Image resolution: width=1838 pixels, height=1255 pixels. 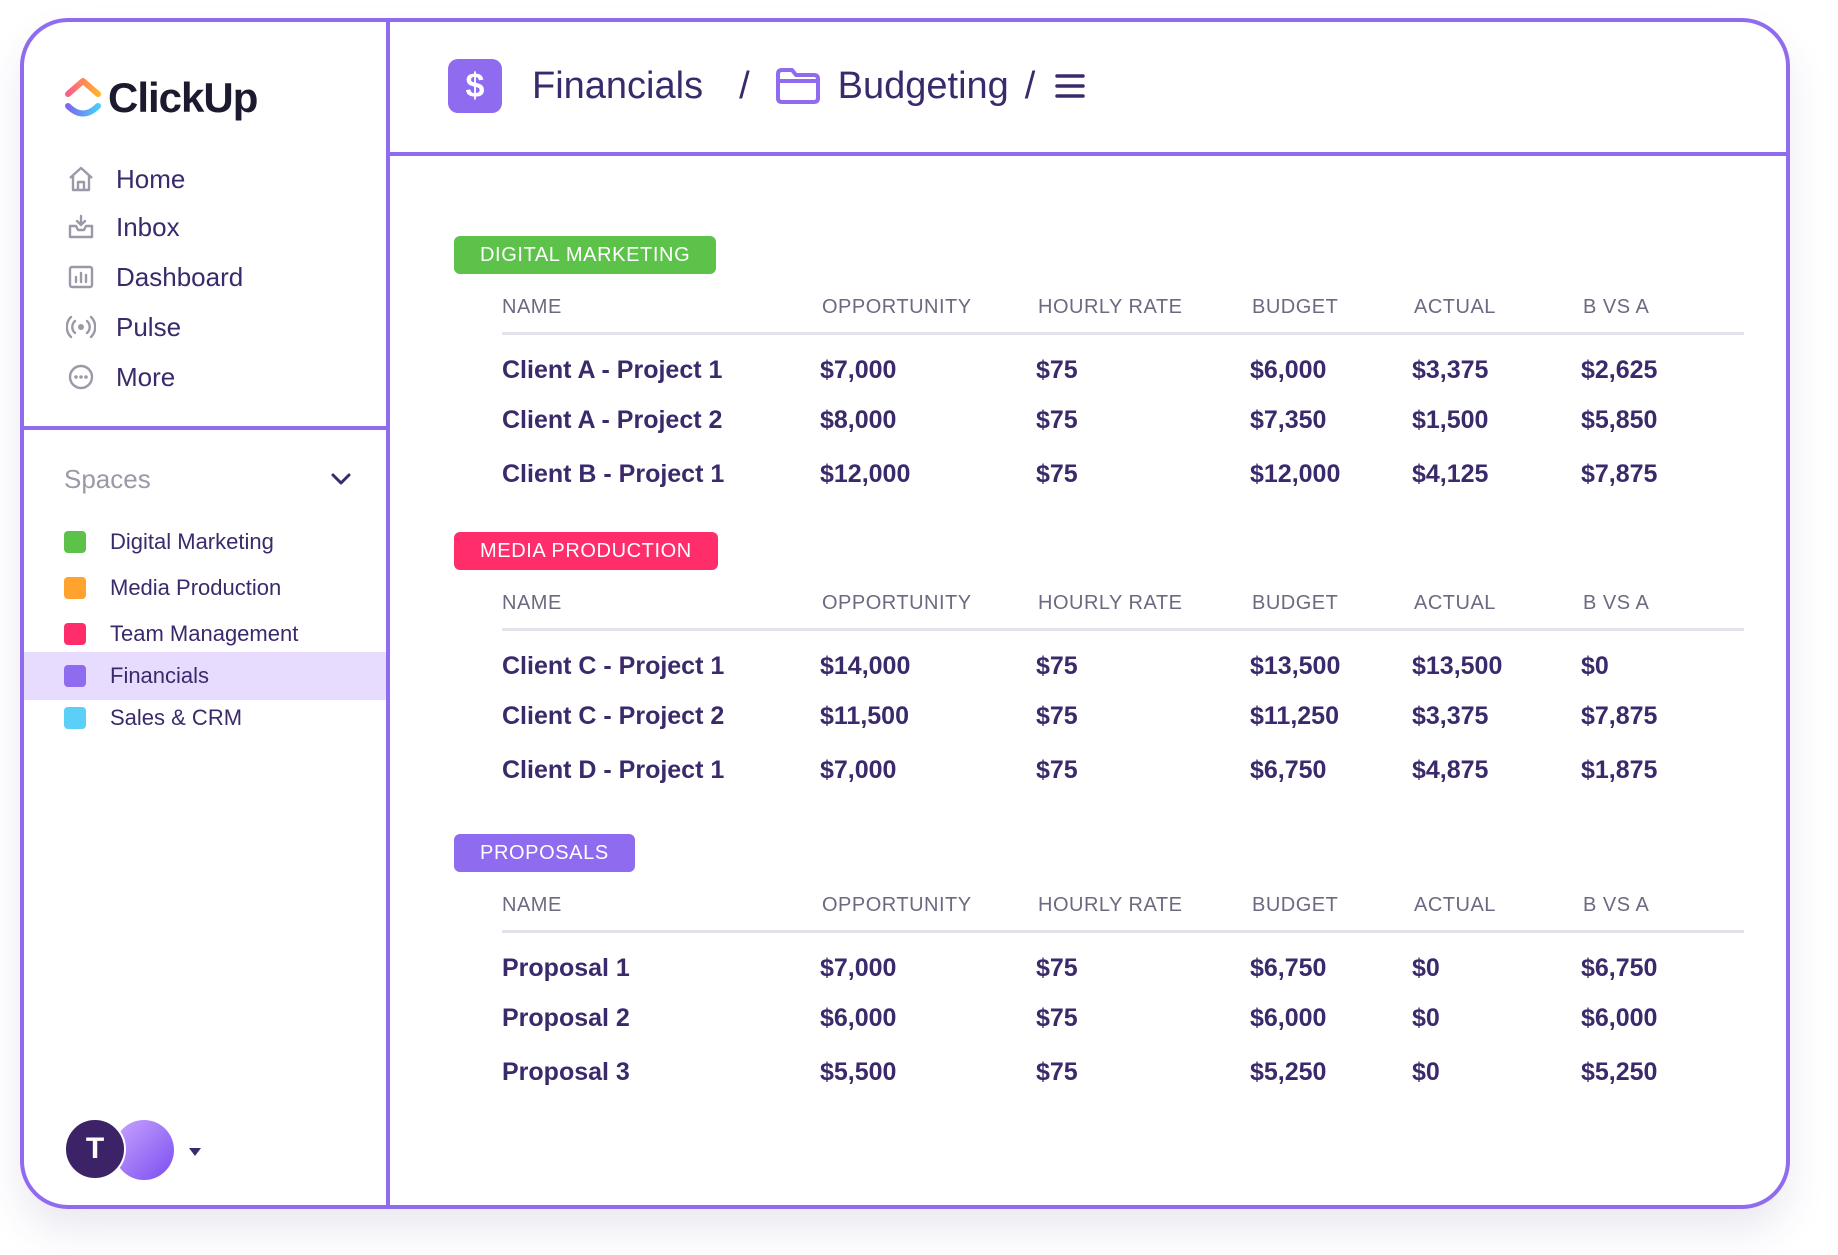 What do you see at coordinates (858, 1018) in the screenshot?
I see `cell-opportunity: $6,000` at bounding box center [858, 1018].